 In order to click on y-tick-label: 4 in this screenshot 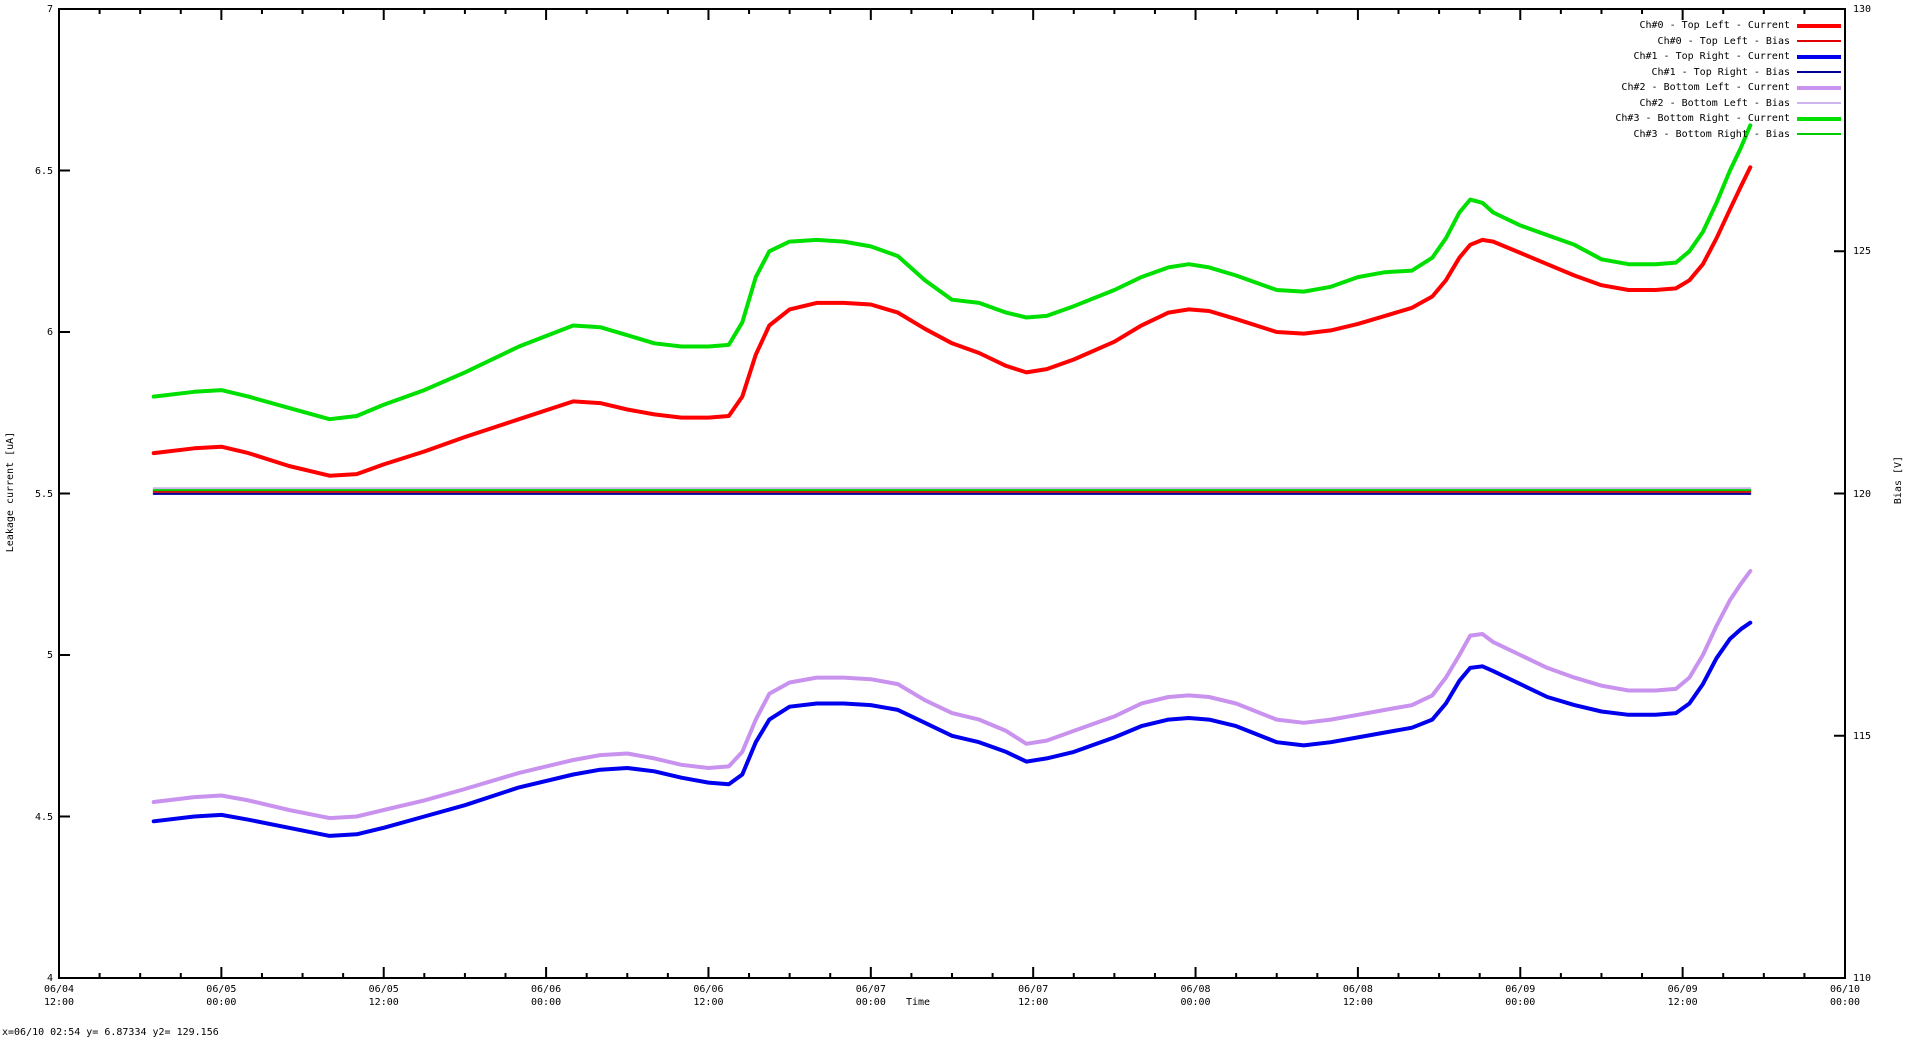, I will do `click(49, 978)`.